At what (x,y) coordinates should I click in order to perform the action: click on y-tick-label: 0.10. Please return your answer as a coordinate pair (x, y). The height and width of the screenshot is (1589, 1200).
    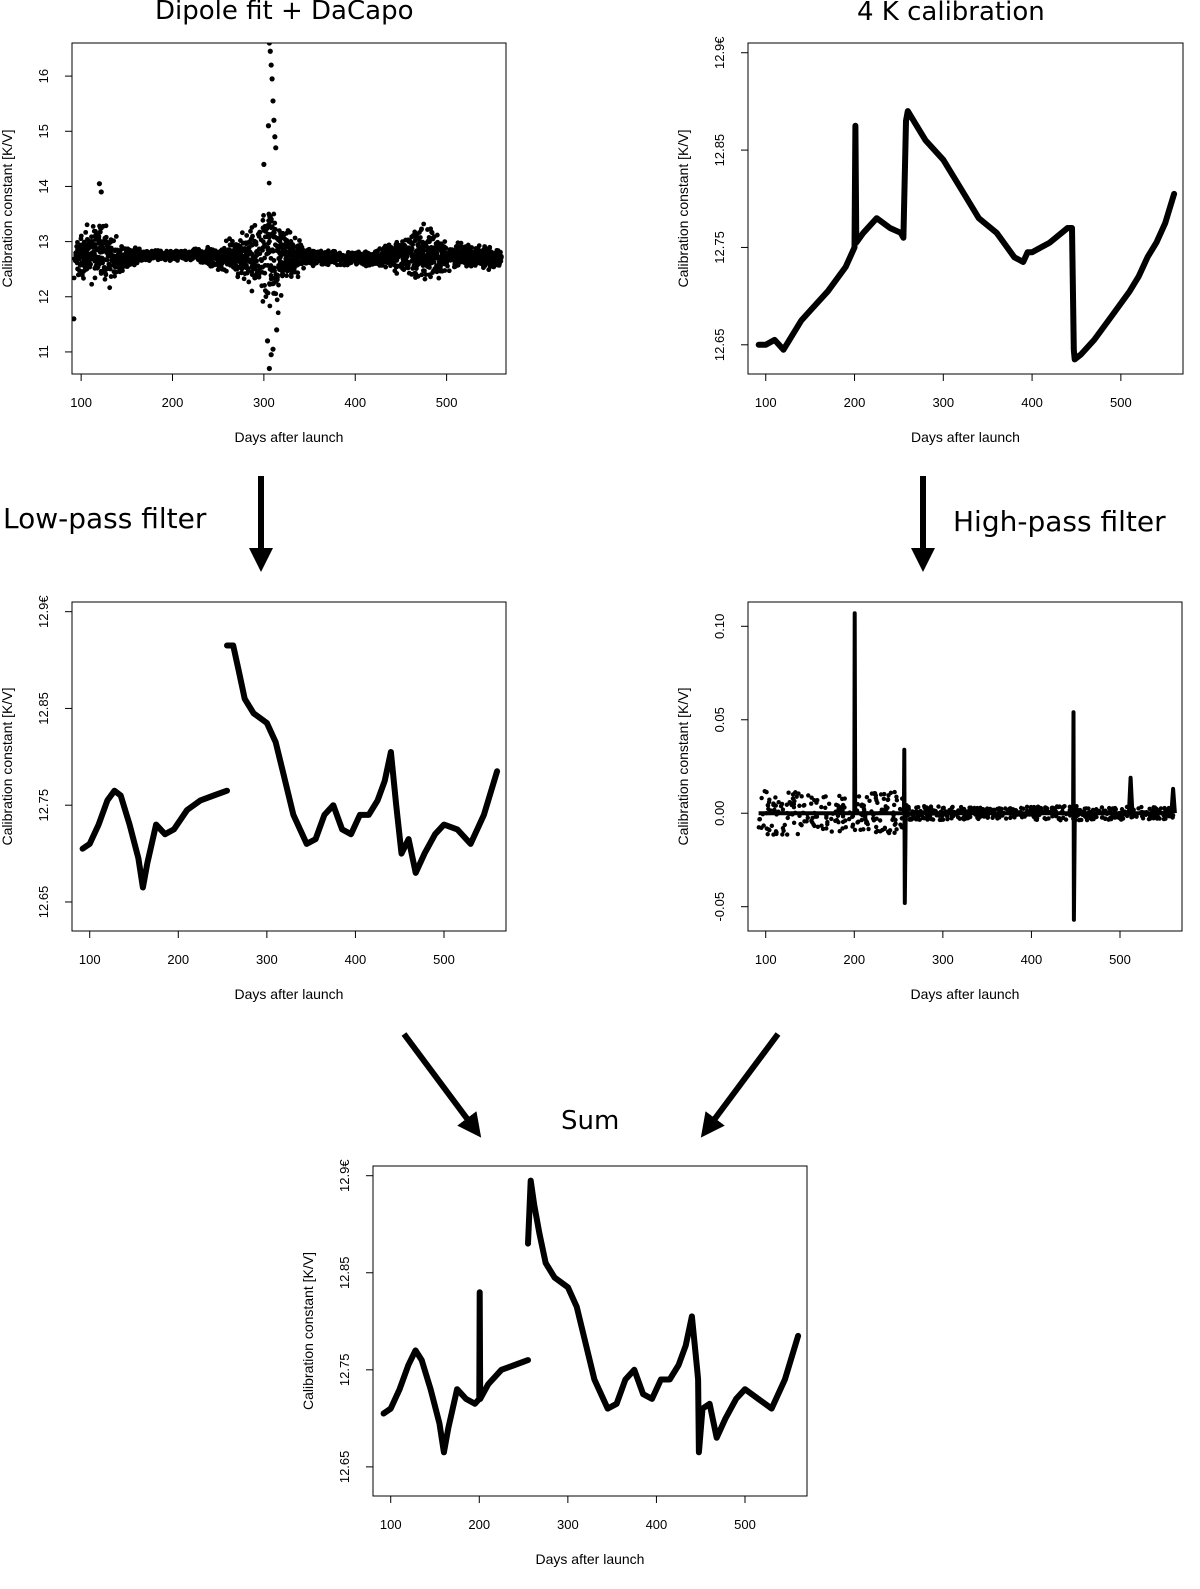
    Looking at the image, I should click on (719, 626).